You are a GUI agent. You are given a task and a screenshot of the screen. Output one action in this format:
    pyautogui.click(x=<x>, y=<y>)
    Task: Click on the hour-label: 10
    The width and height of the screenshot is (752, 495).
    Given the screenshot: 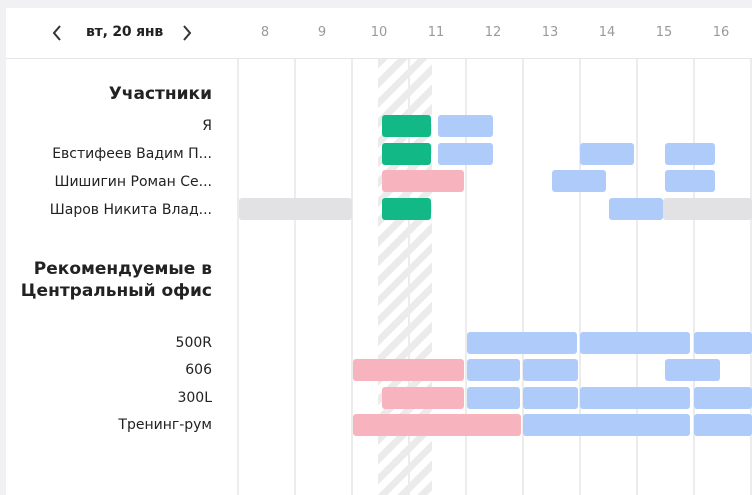 What is the action you would take?
    pyautogui.click(x=379, y=32)
    